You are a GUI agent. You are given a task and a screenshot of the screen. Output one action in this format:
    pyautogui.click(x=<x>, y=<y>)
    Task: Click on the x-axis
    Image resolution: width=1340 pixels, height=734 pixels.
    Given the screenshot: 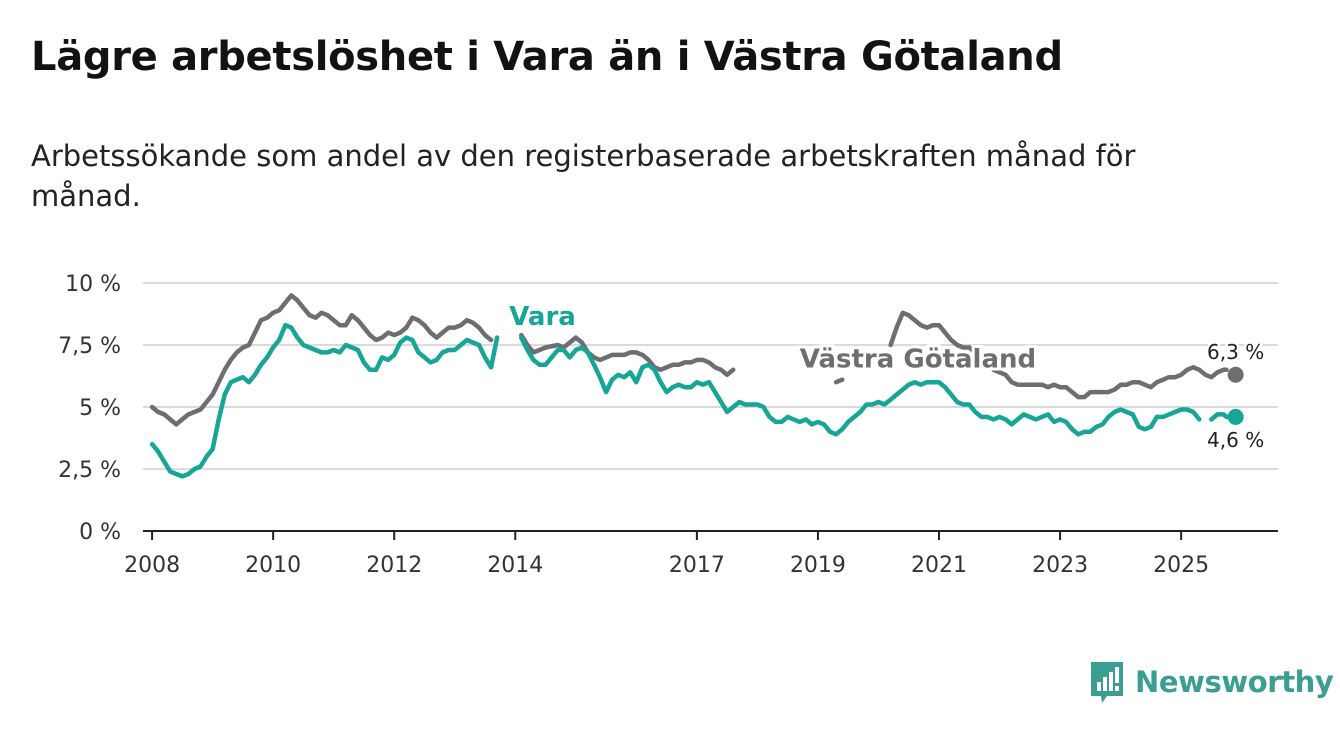 What is the action you would take?
    pyautogui.click(x=710, y=535)
    